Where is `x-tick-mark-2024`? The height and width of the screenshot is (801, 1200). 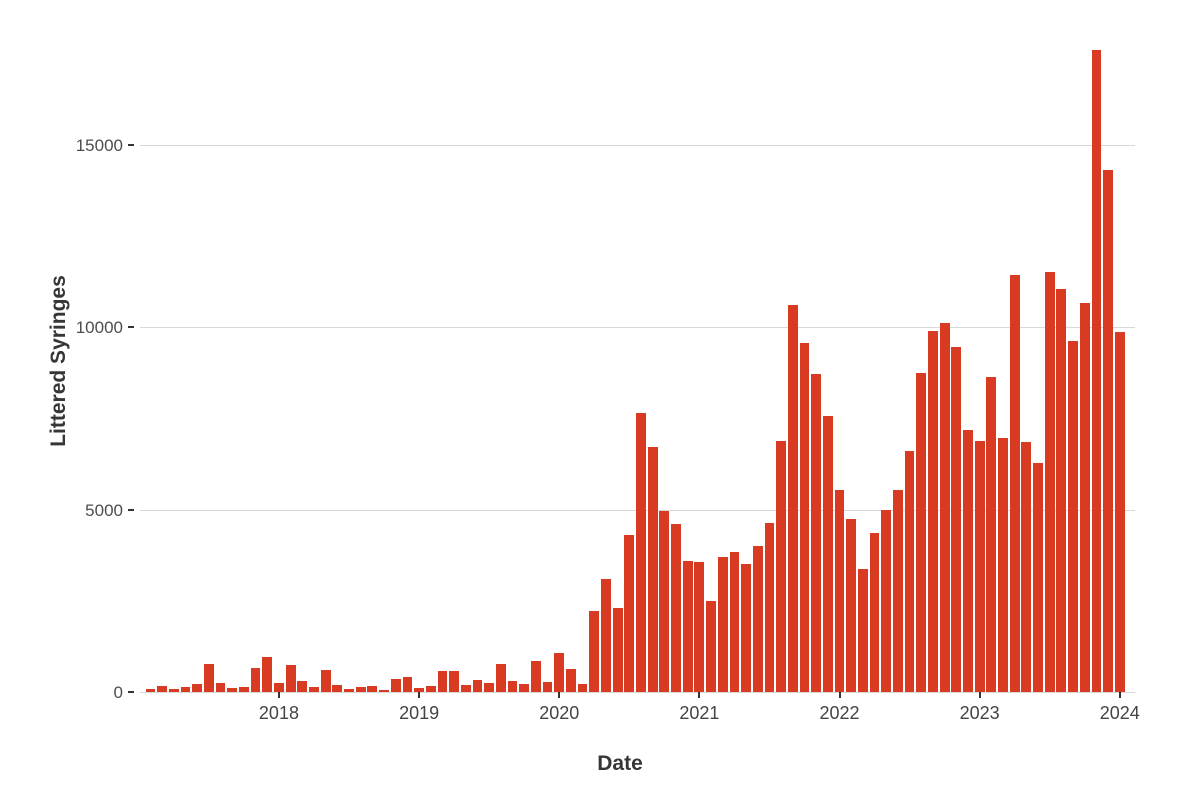
x-tick-mark-2024 is located at coordinates (1119, 695).